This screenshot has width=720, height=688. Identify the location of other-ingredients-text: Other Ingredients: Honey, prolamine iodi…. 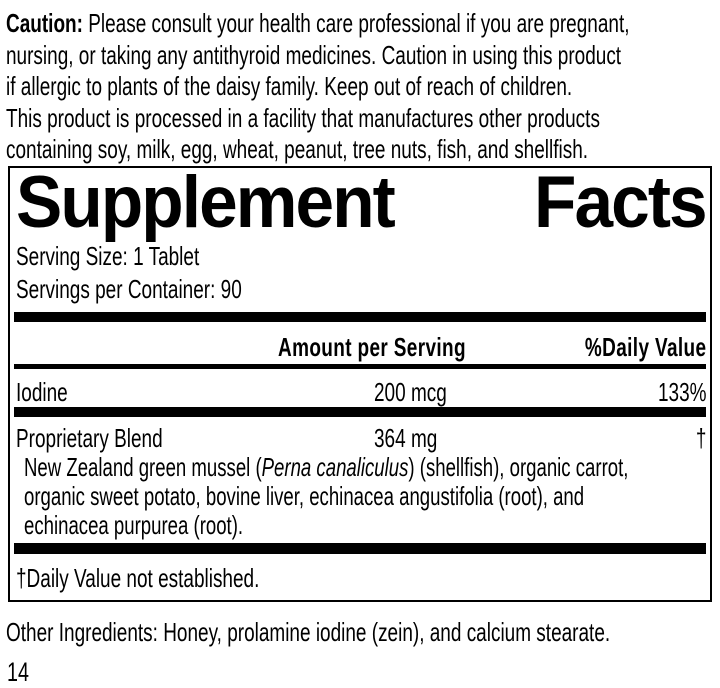
(308, 631).